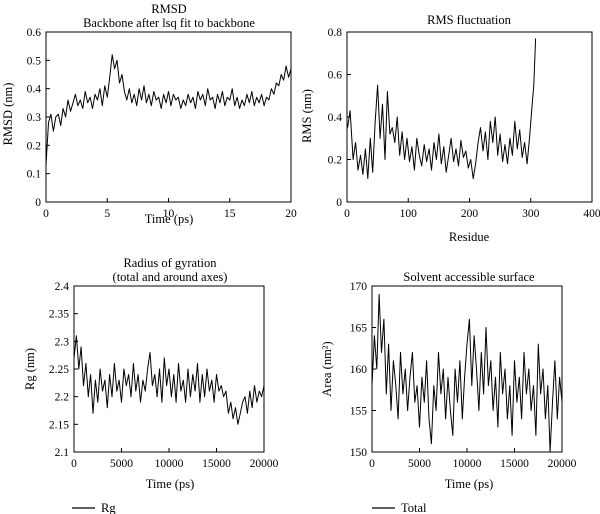 This screenshot has width=600, height=514. Describe the element at coordinates (168, 9) in the screenshot. I see `chart-title-line-1: RMSD` at that location.